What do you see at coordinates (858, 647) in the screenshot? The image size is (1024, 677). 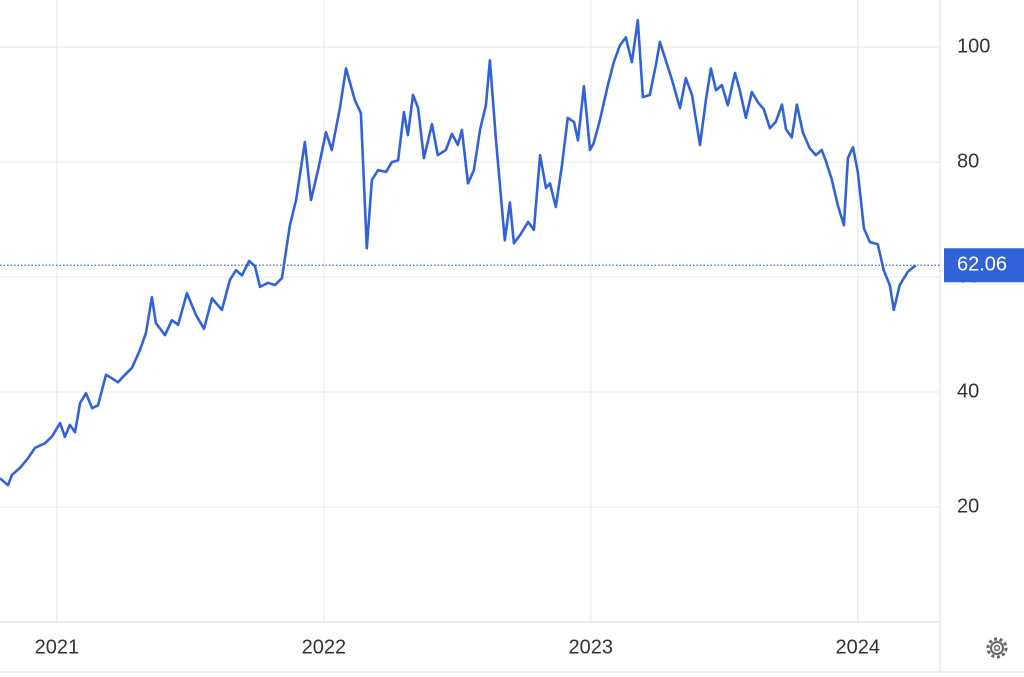 I see `x-tick-label: 2024` at bounding box center [858, 647].